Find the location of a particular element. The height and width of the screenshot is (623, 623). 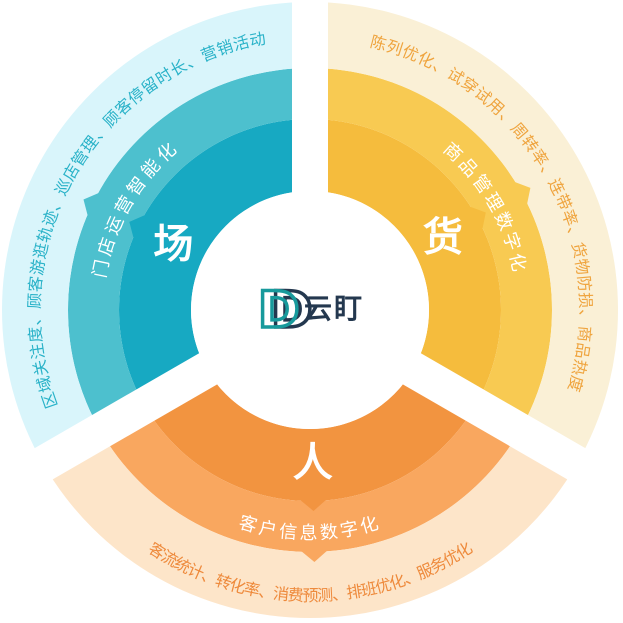

logo: D D 云盯 is located at coordinates (310, 310).